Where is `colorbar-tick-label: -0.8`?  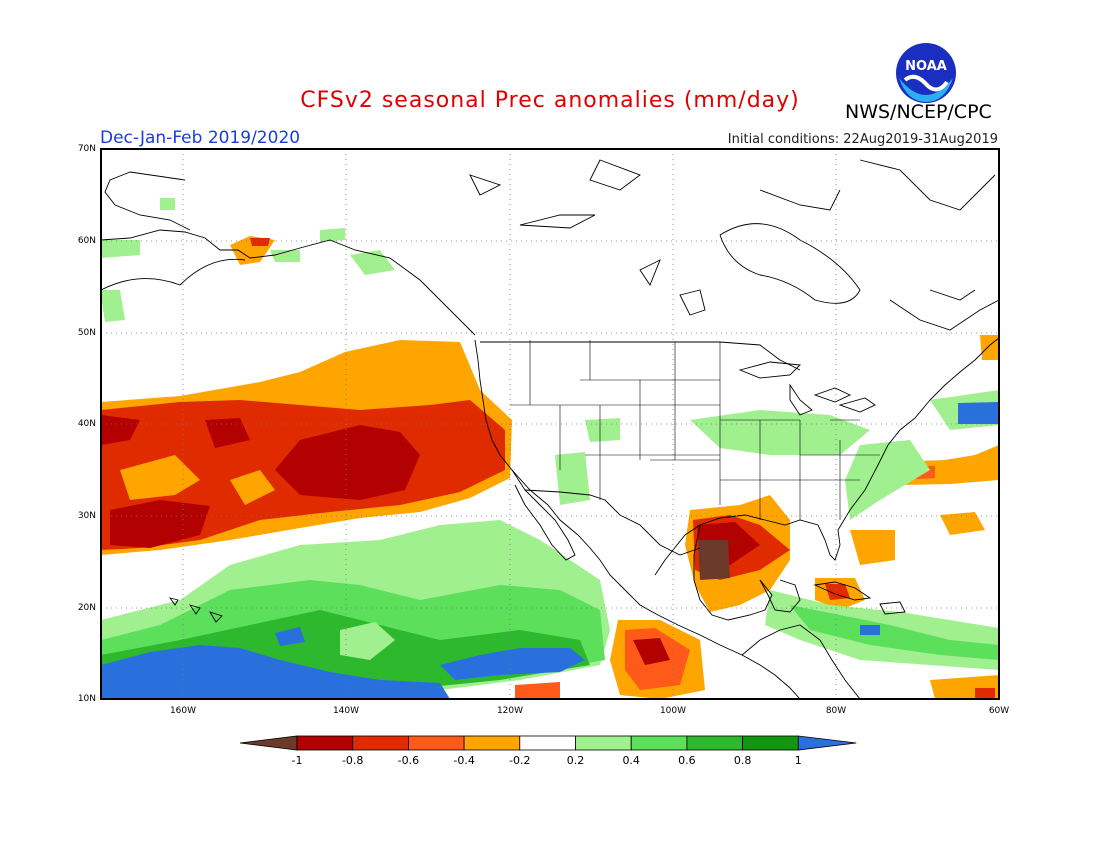
colorbar-tick-label: -0.8 is located at coordinates (352, 760).